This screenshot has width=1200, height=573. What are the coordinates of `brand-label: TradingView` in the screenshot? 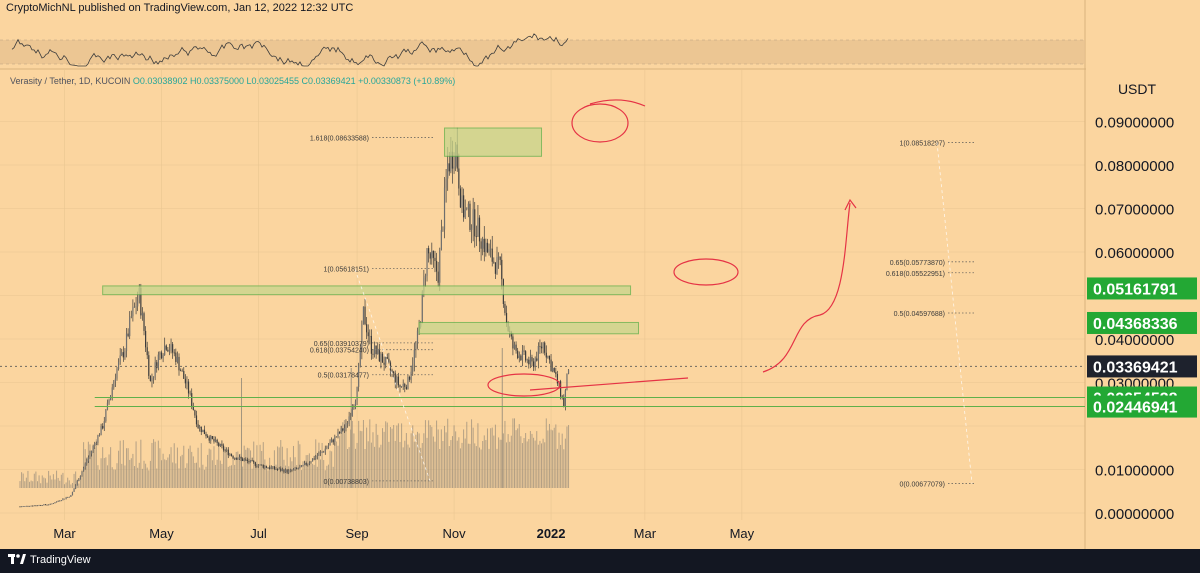 It's located at (60, 560).